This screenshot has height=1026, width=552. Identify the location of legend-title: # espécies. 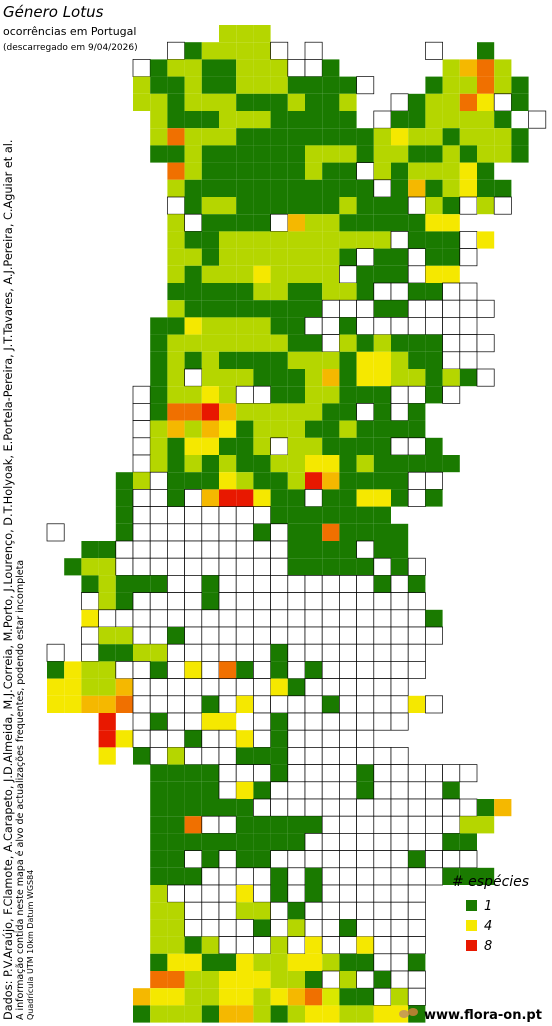
(490, 882).